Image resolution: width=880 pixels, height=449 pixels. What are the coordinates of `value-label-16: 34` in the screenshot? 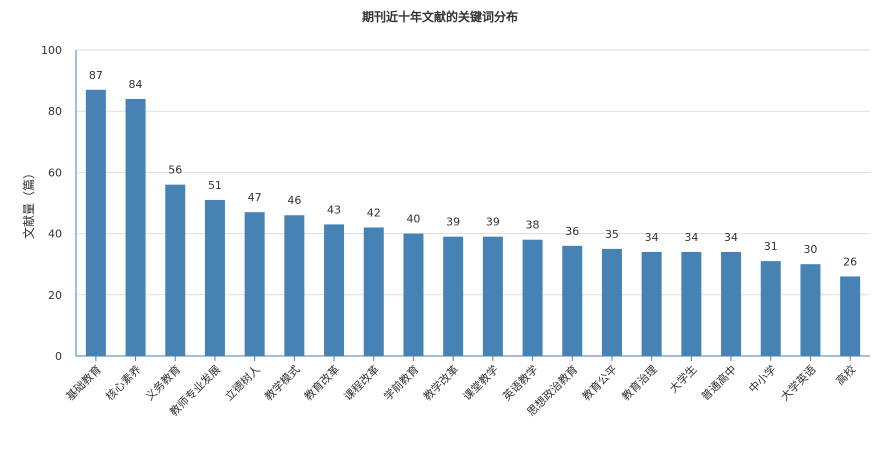 It's located at (731, 237).